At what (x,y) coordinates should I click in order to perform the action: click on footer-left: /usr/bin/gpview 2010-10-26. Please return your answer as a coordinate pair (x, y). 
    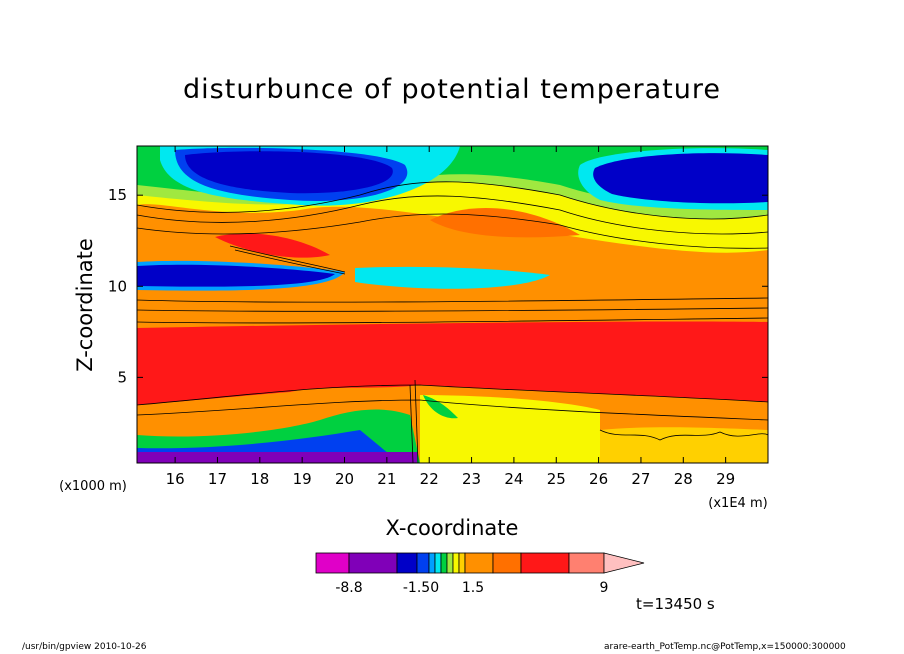
    Looking at the image, I should click on (84, 647).